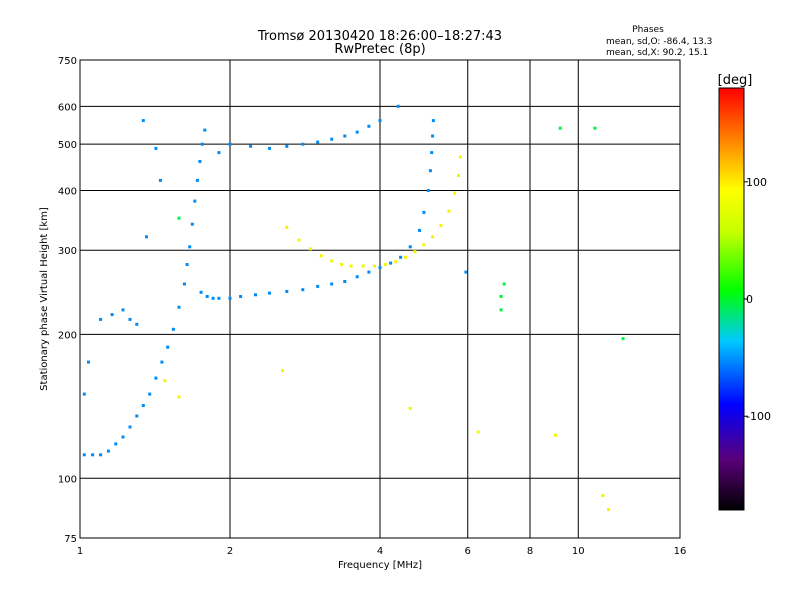 This screenshot has height=600, width=800. I want to click on colorbar-tick-label: -100, so click(758, 416).